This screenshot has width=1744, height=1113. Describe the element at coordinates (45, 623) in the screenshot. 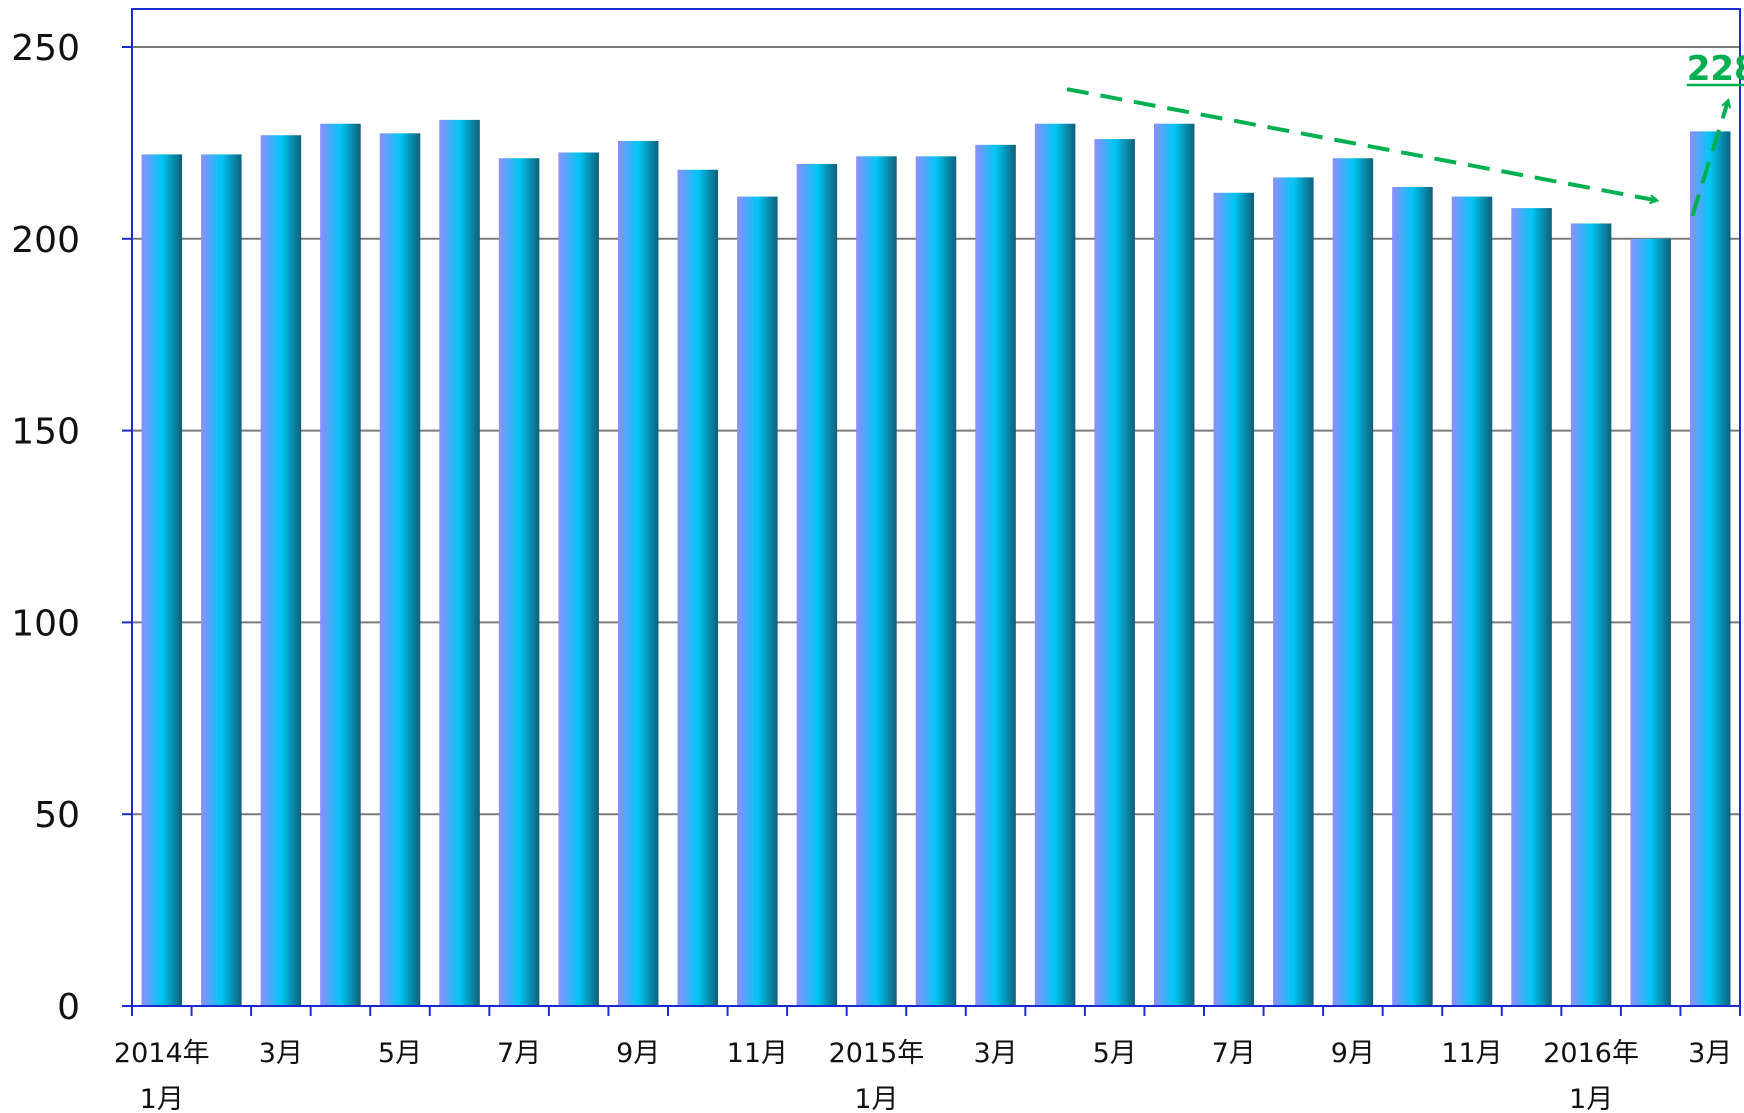

I see `y-tick-label-100: 100` at that location.